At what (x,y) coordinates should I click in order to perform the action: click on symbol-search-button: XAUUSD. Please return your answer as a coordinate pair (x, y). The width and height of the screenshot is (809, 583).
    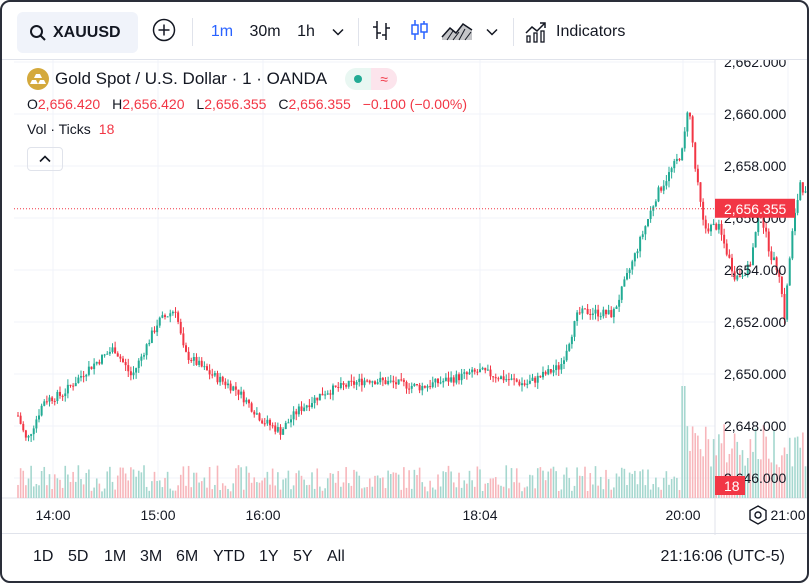
    Looking at the image, I should click on (77, 32).